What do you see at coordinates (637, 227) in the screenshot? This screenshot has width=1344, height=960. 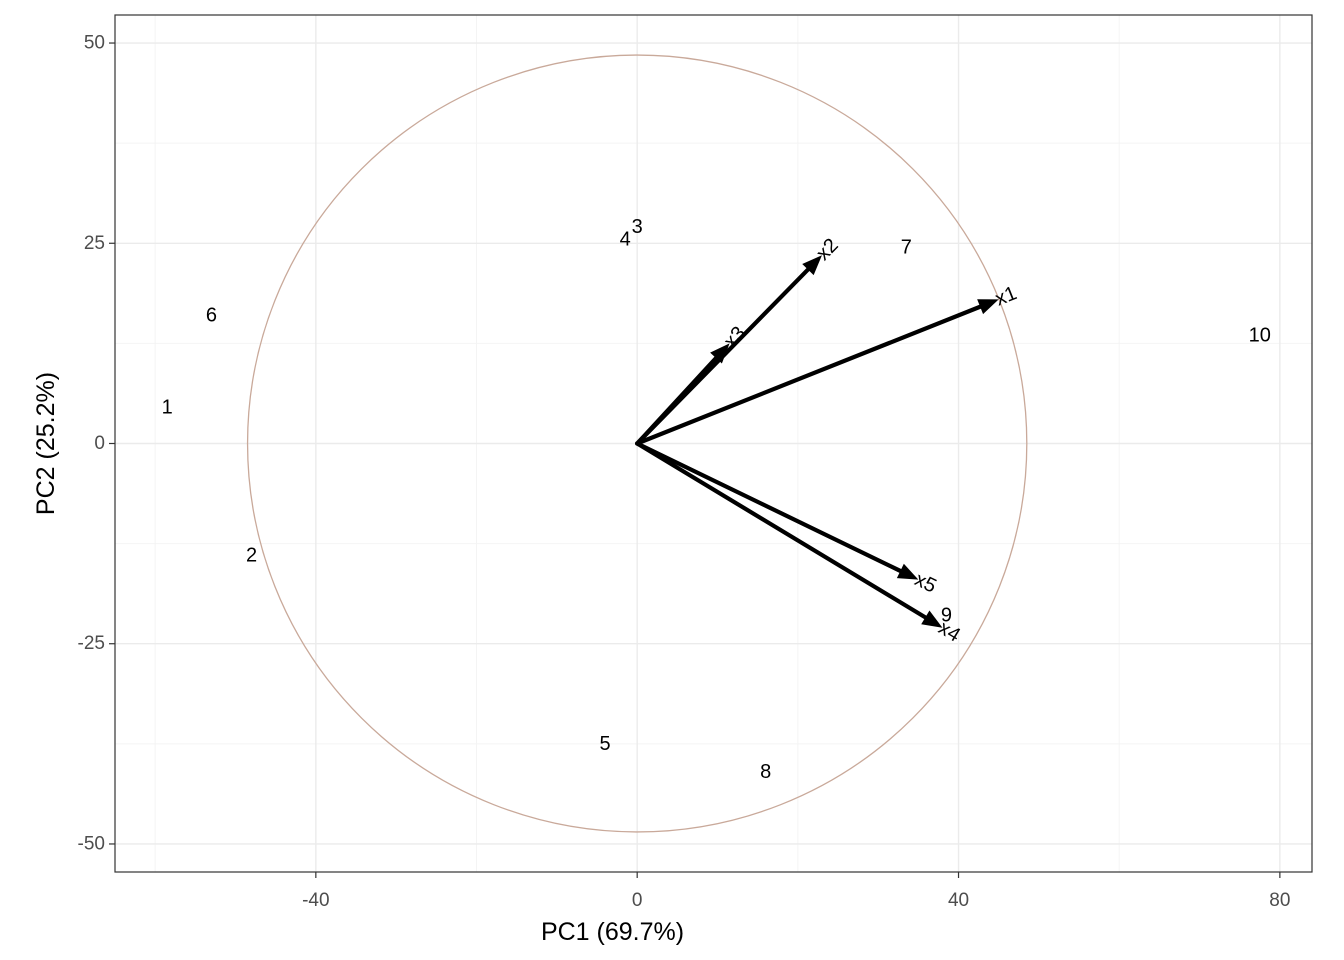 I see `observation-label: 3` at bounding box center [637, 227].